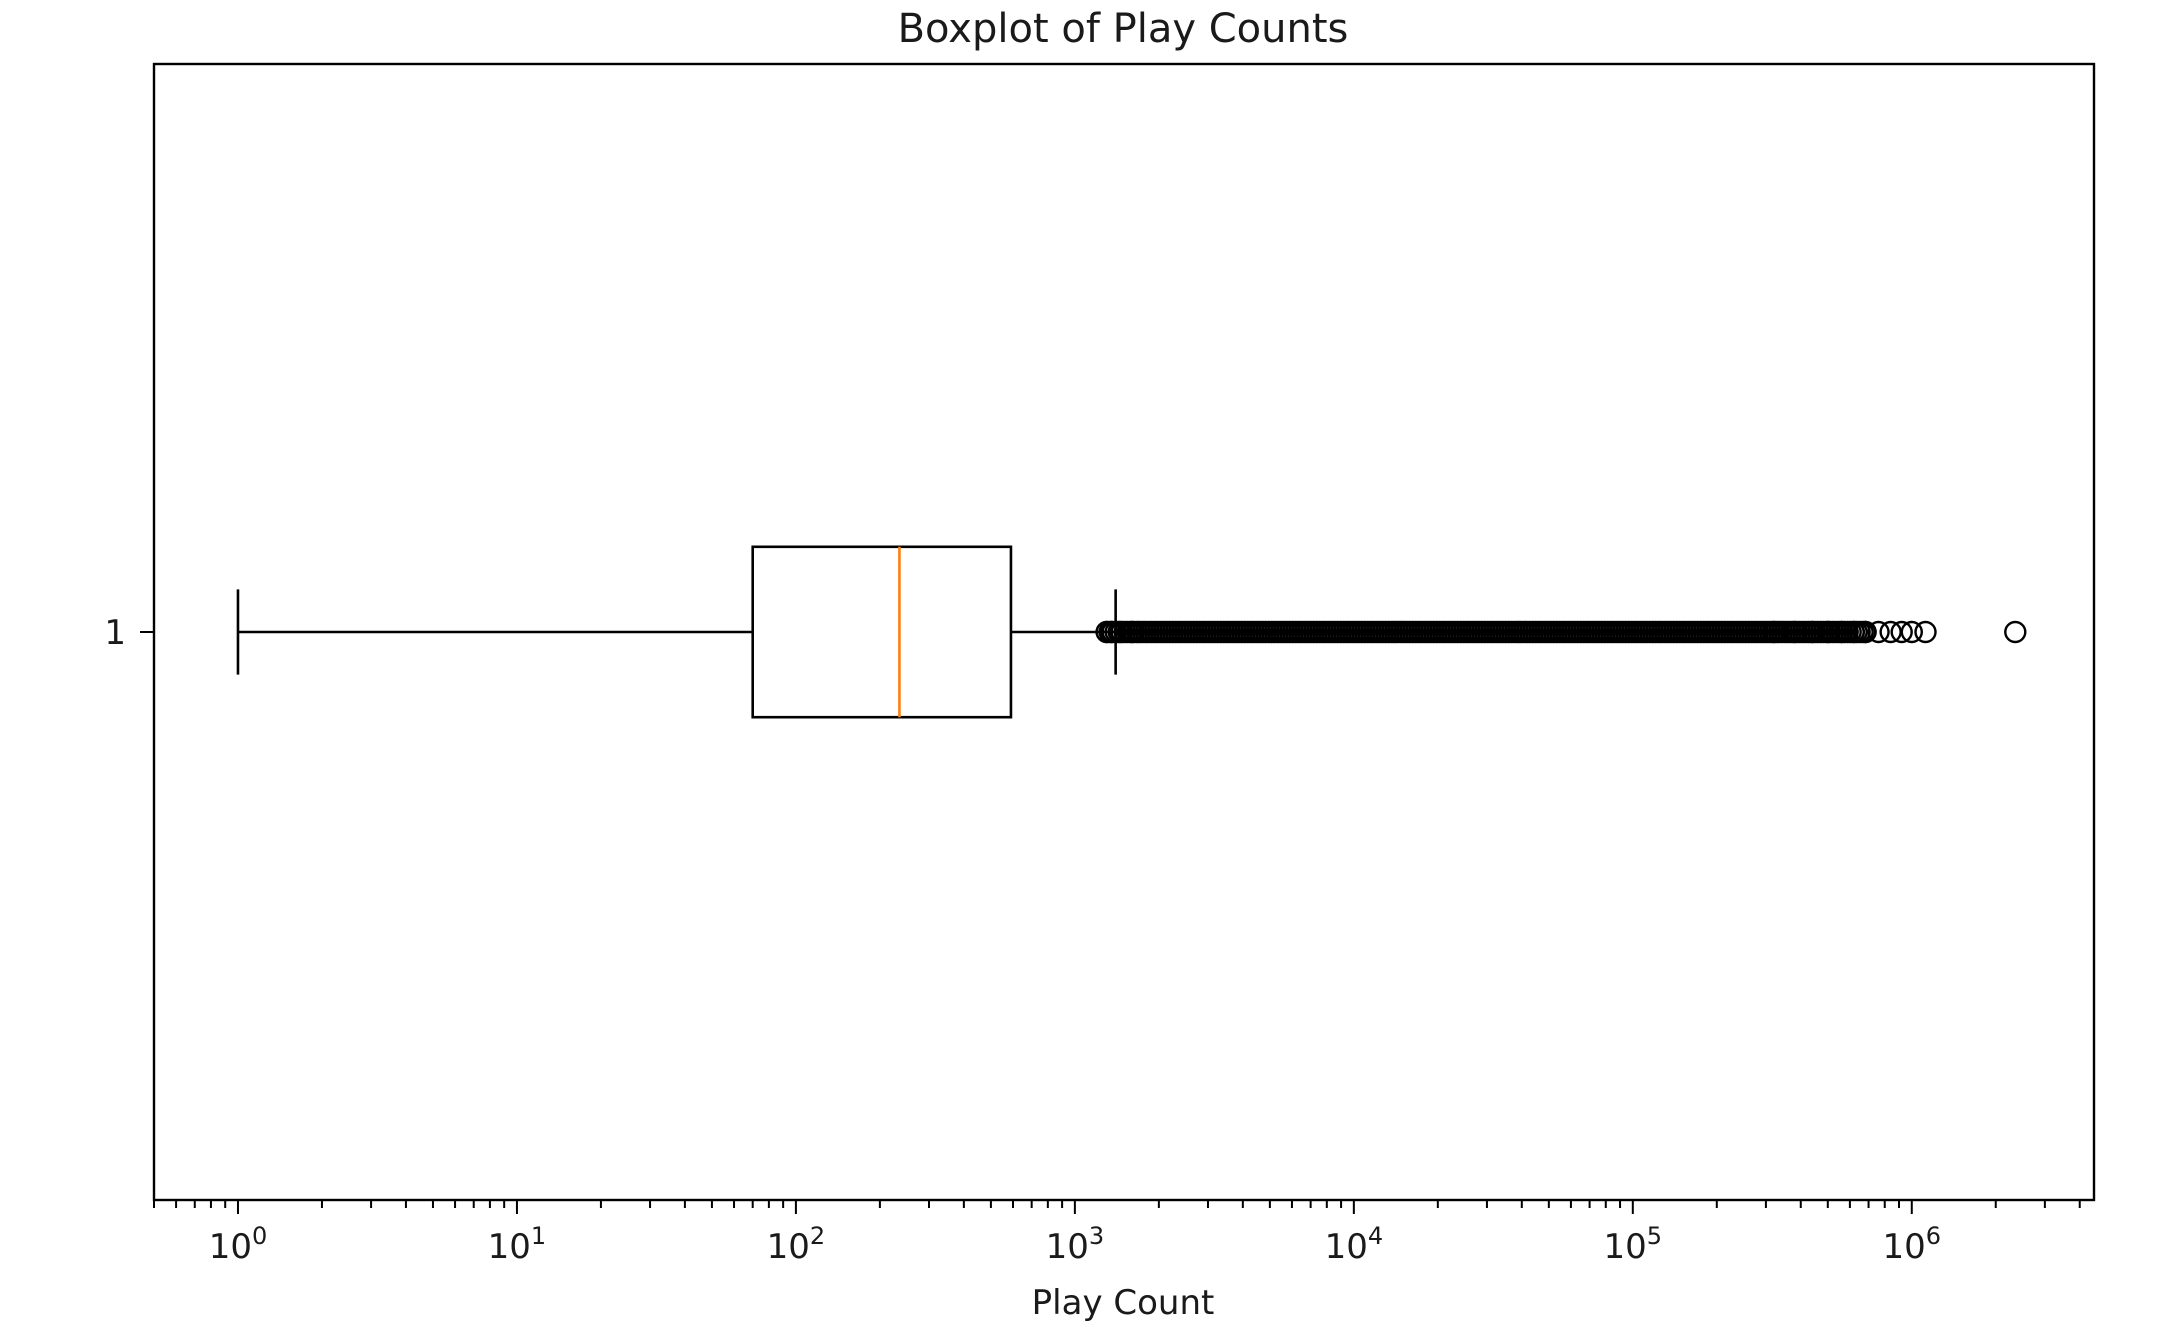  What do you see at coordinates (1912, 1244) in the screenshot?
I see `x-tick-label: 10⁶` at bounding box center [1912, 1244].